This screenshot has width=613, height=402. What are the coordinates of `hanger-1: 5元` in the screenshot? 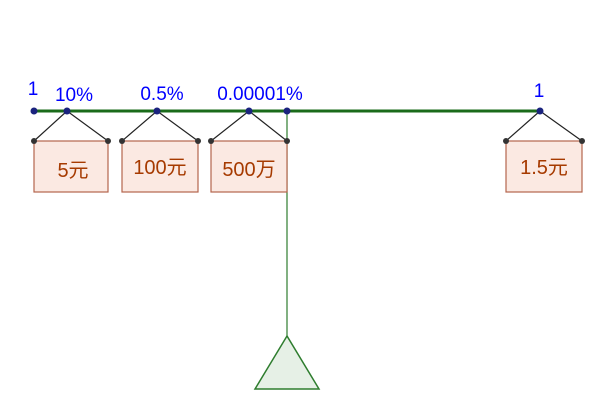 It's located at (71, 151).